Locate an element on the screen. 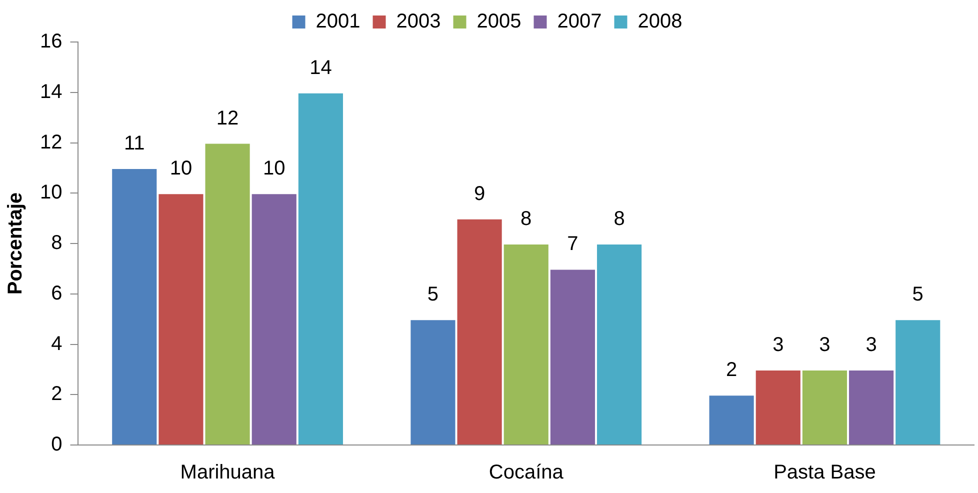 The height and width of the screenshot is (493, 978). data-label: 14 is located at coordinates (321, 67).